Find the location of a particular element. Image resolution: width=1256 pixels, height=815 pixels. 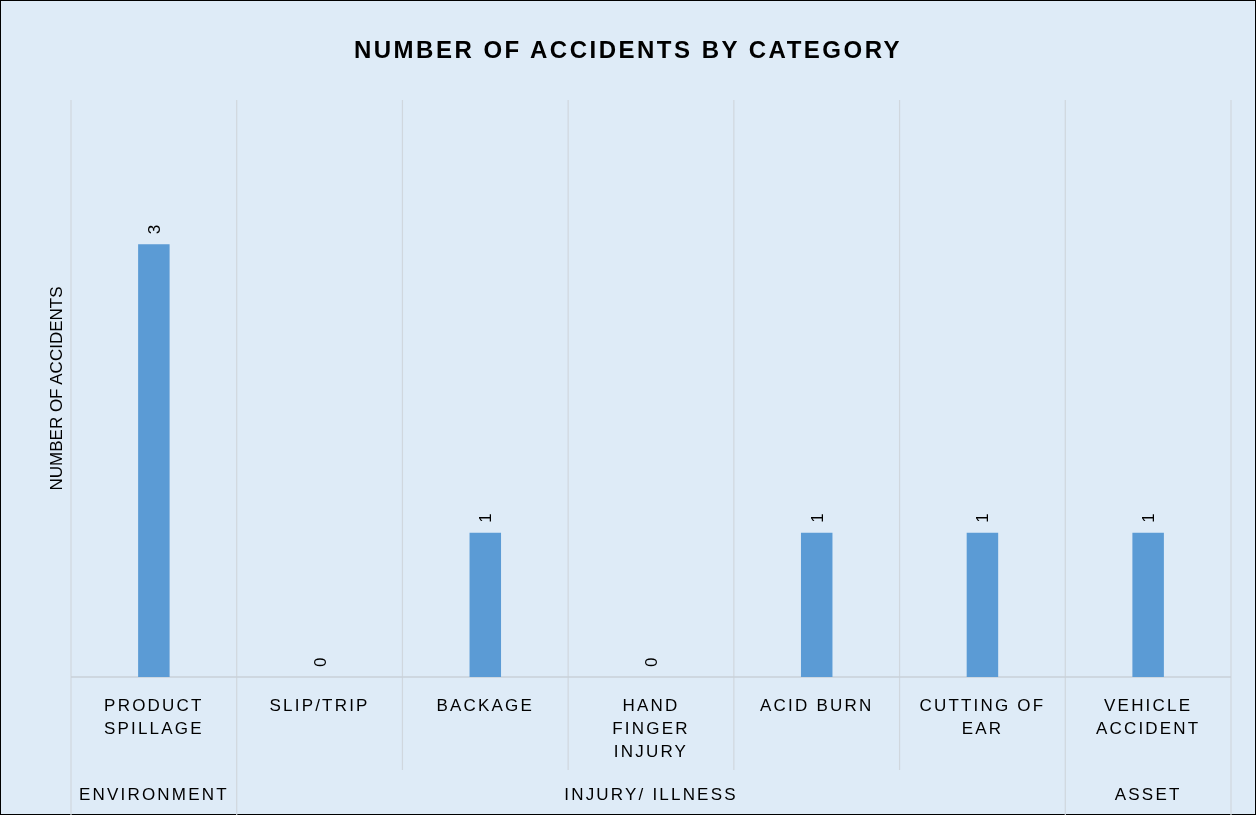

text: INJURY/ ILLNESS is located at coordinates (651, 794).